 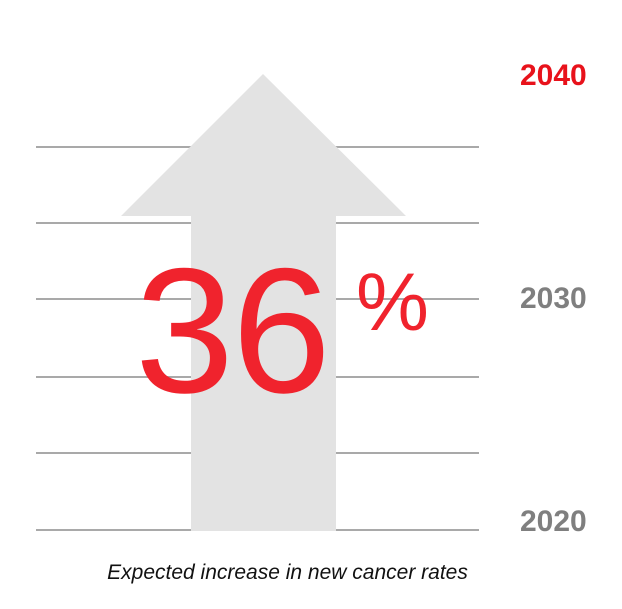 What do you see at coordinates (553, 298) in the screenshot?
I see `year-label-middle: 2030` at bounding box center [553, 298].